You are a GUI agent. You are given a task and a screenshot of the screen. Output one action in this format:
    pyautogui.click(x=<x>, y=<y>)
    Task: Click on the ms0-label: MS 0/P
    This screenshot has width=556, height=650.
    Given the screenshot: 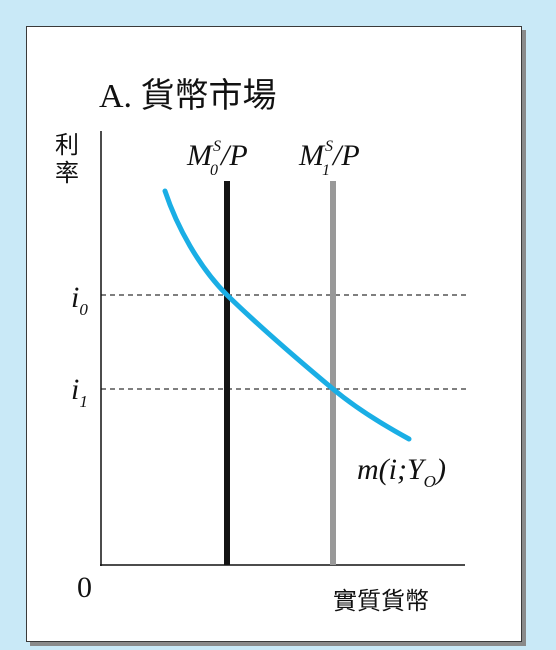 What is the action you would take?
    pyautogui.click(x=217, y=158)
    